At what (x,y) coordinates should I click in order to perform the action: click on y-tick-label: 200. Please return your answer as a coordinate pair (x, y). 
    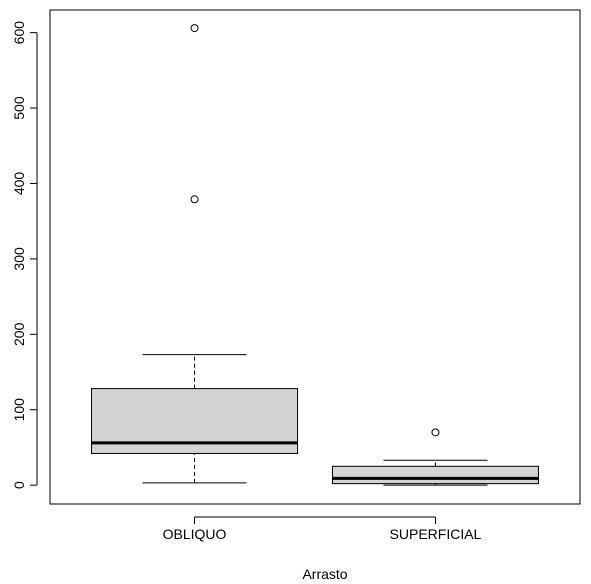
    Looking at the image, I should click on (19, 334).